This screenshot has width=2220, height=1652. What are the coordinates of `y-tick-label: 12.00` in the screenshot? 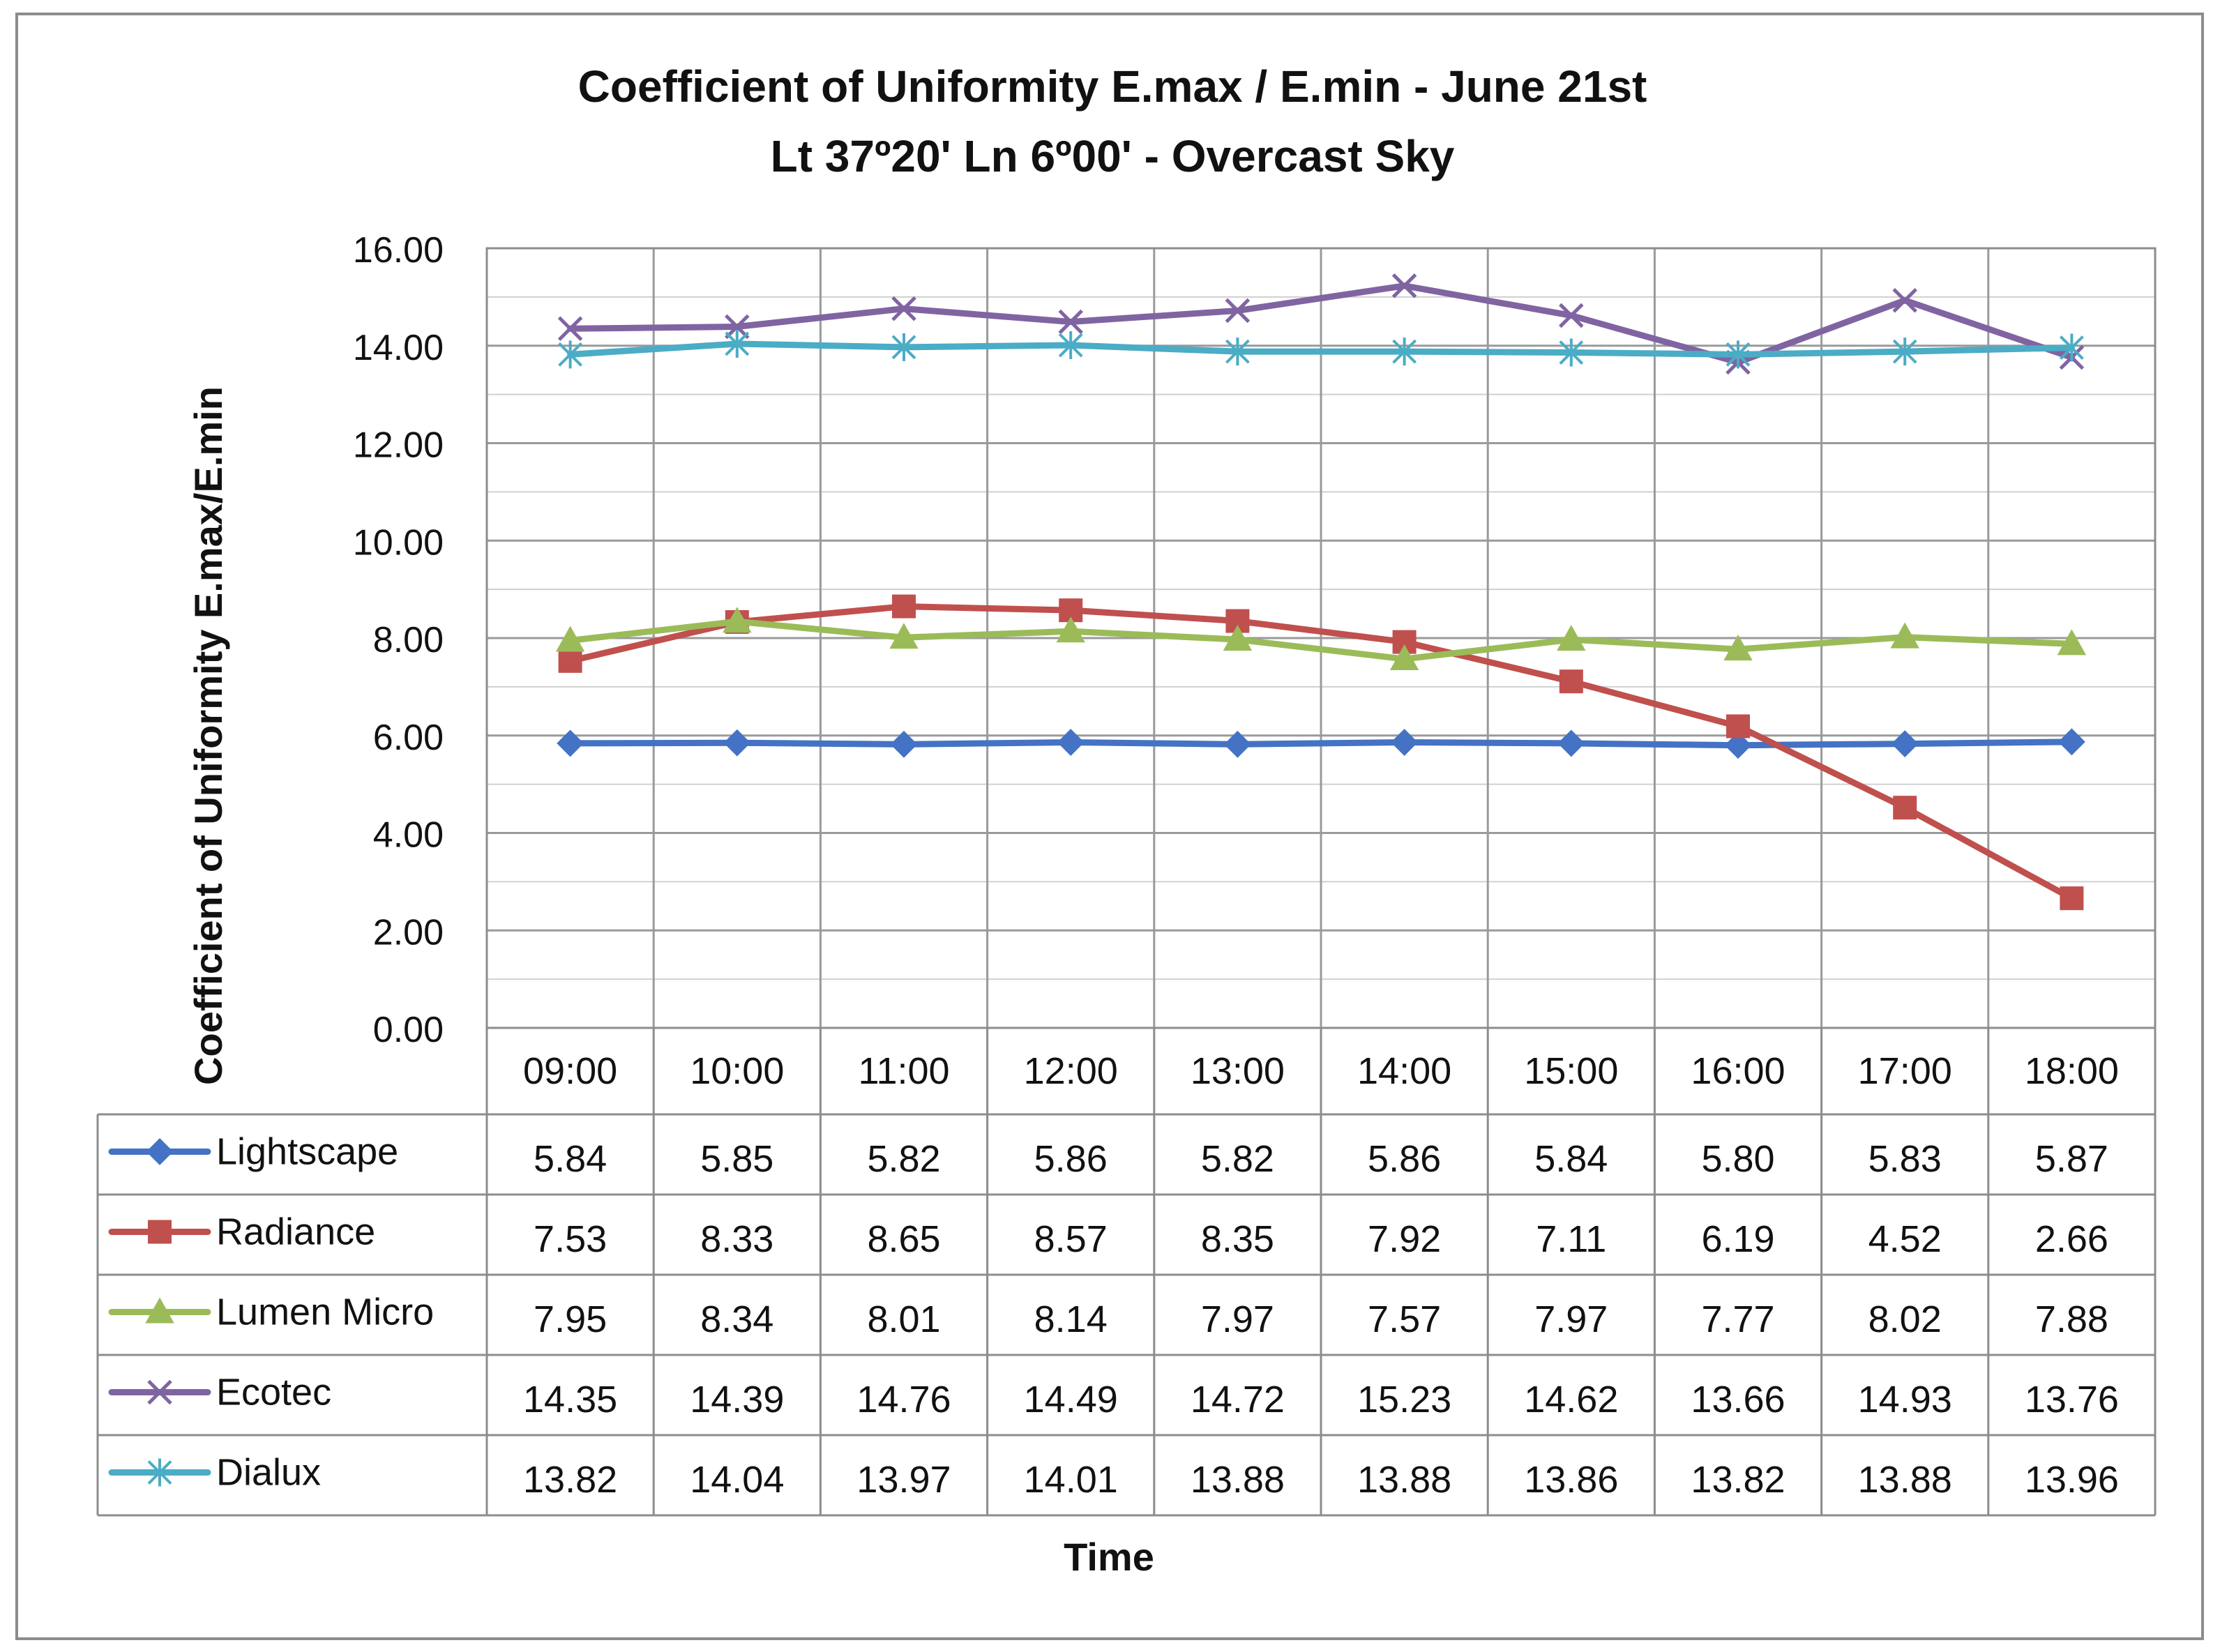 It's located at (398, 445).